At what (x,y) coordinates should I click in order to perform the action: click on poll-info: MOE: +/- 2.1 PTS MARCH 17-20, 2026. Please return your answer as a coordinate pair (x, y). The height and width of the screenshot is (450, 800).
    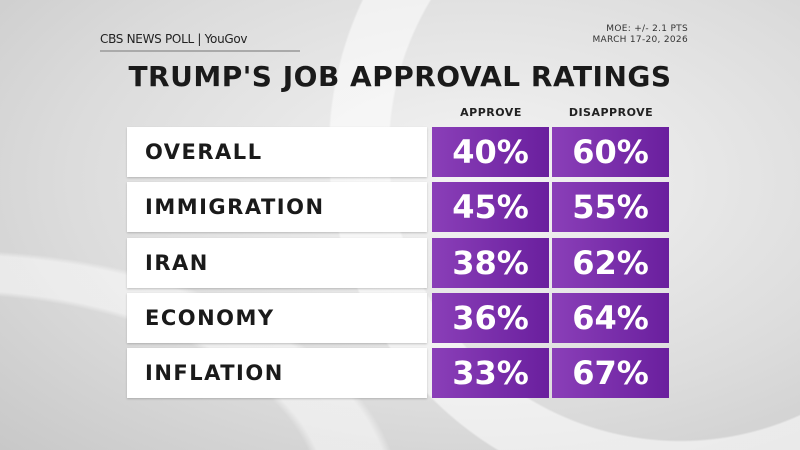
    Looking at the image, I should click on (640, 35).